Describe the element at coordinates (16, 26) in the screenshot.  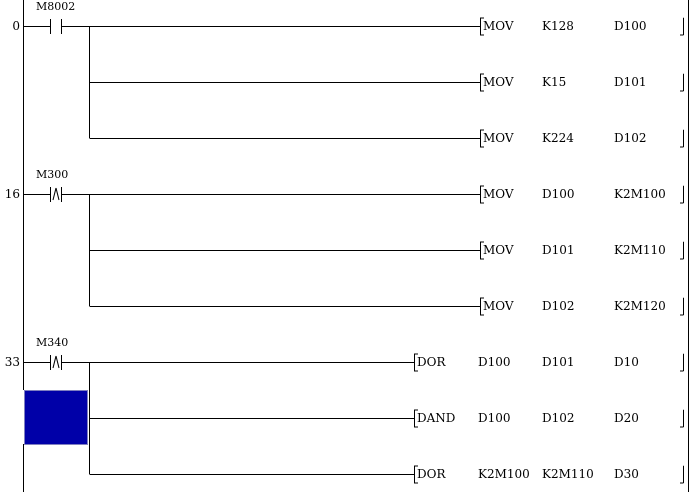
I see `step-number: 0` at that location.